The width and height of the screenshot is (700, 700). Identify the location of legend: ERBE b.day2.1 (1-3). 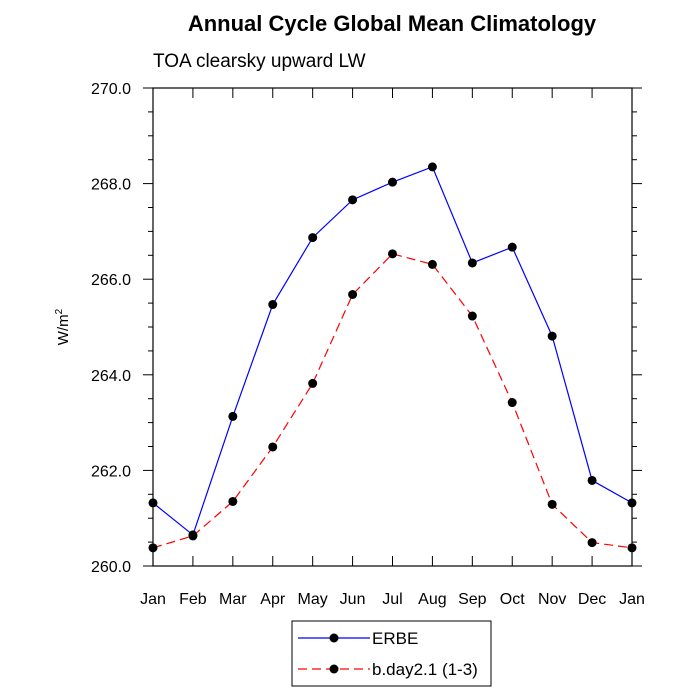
(391, 653).